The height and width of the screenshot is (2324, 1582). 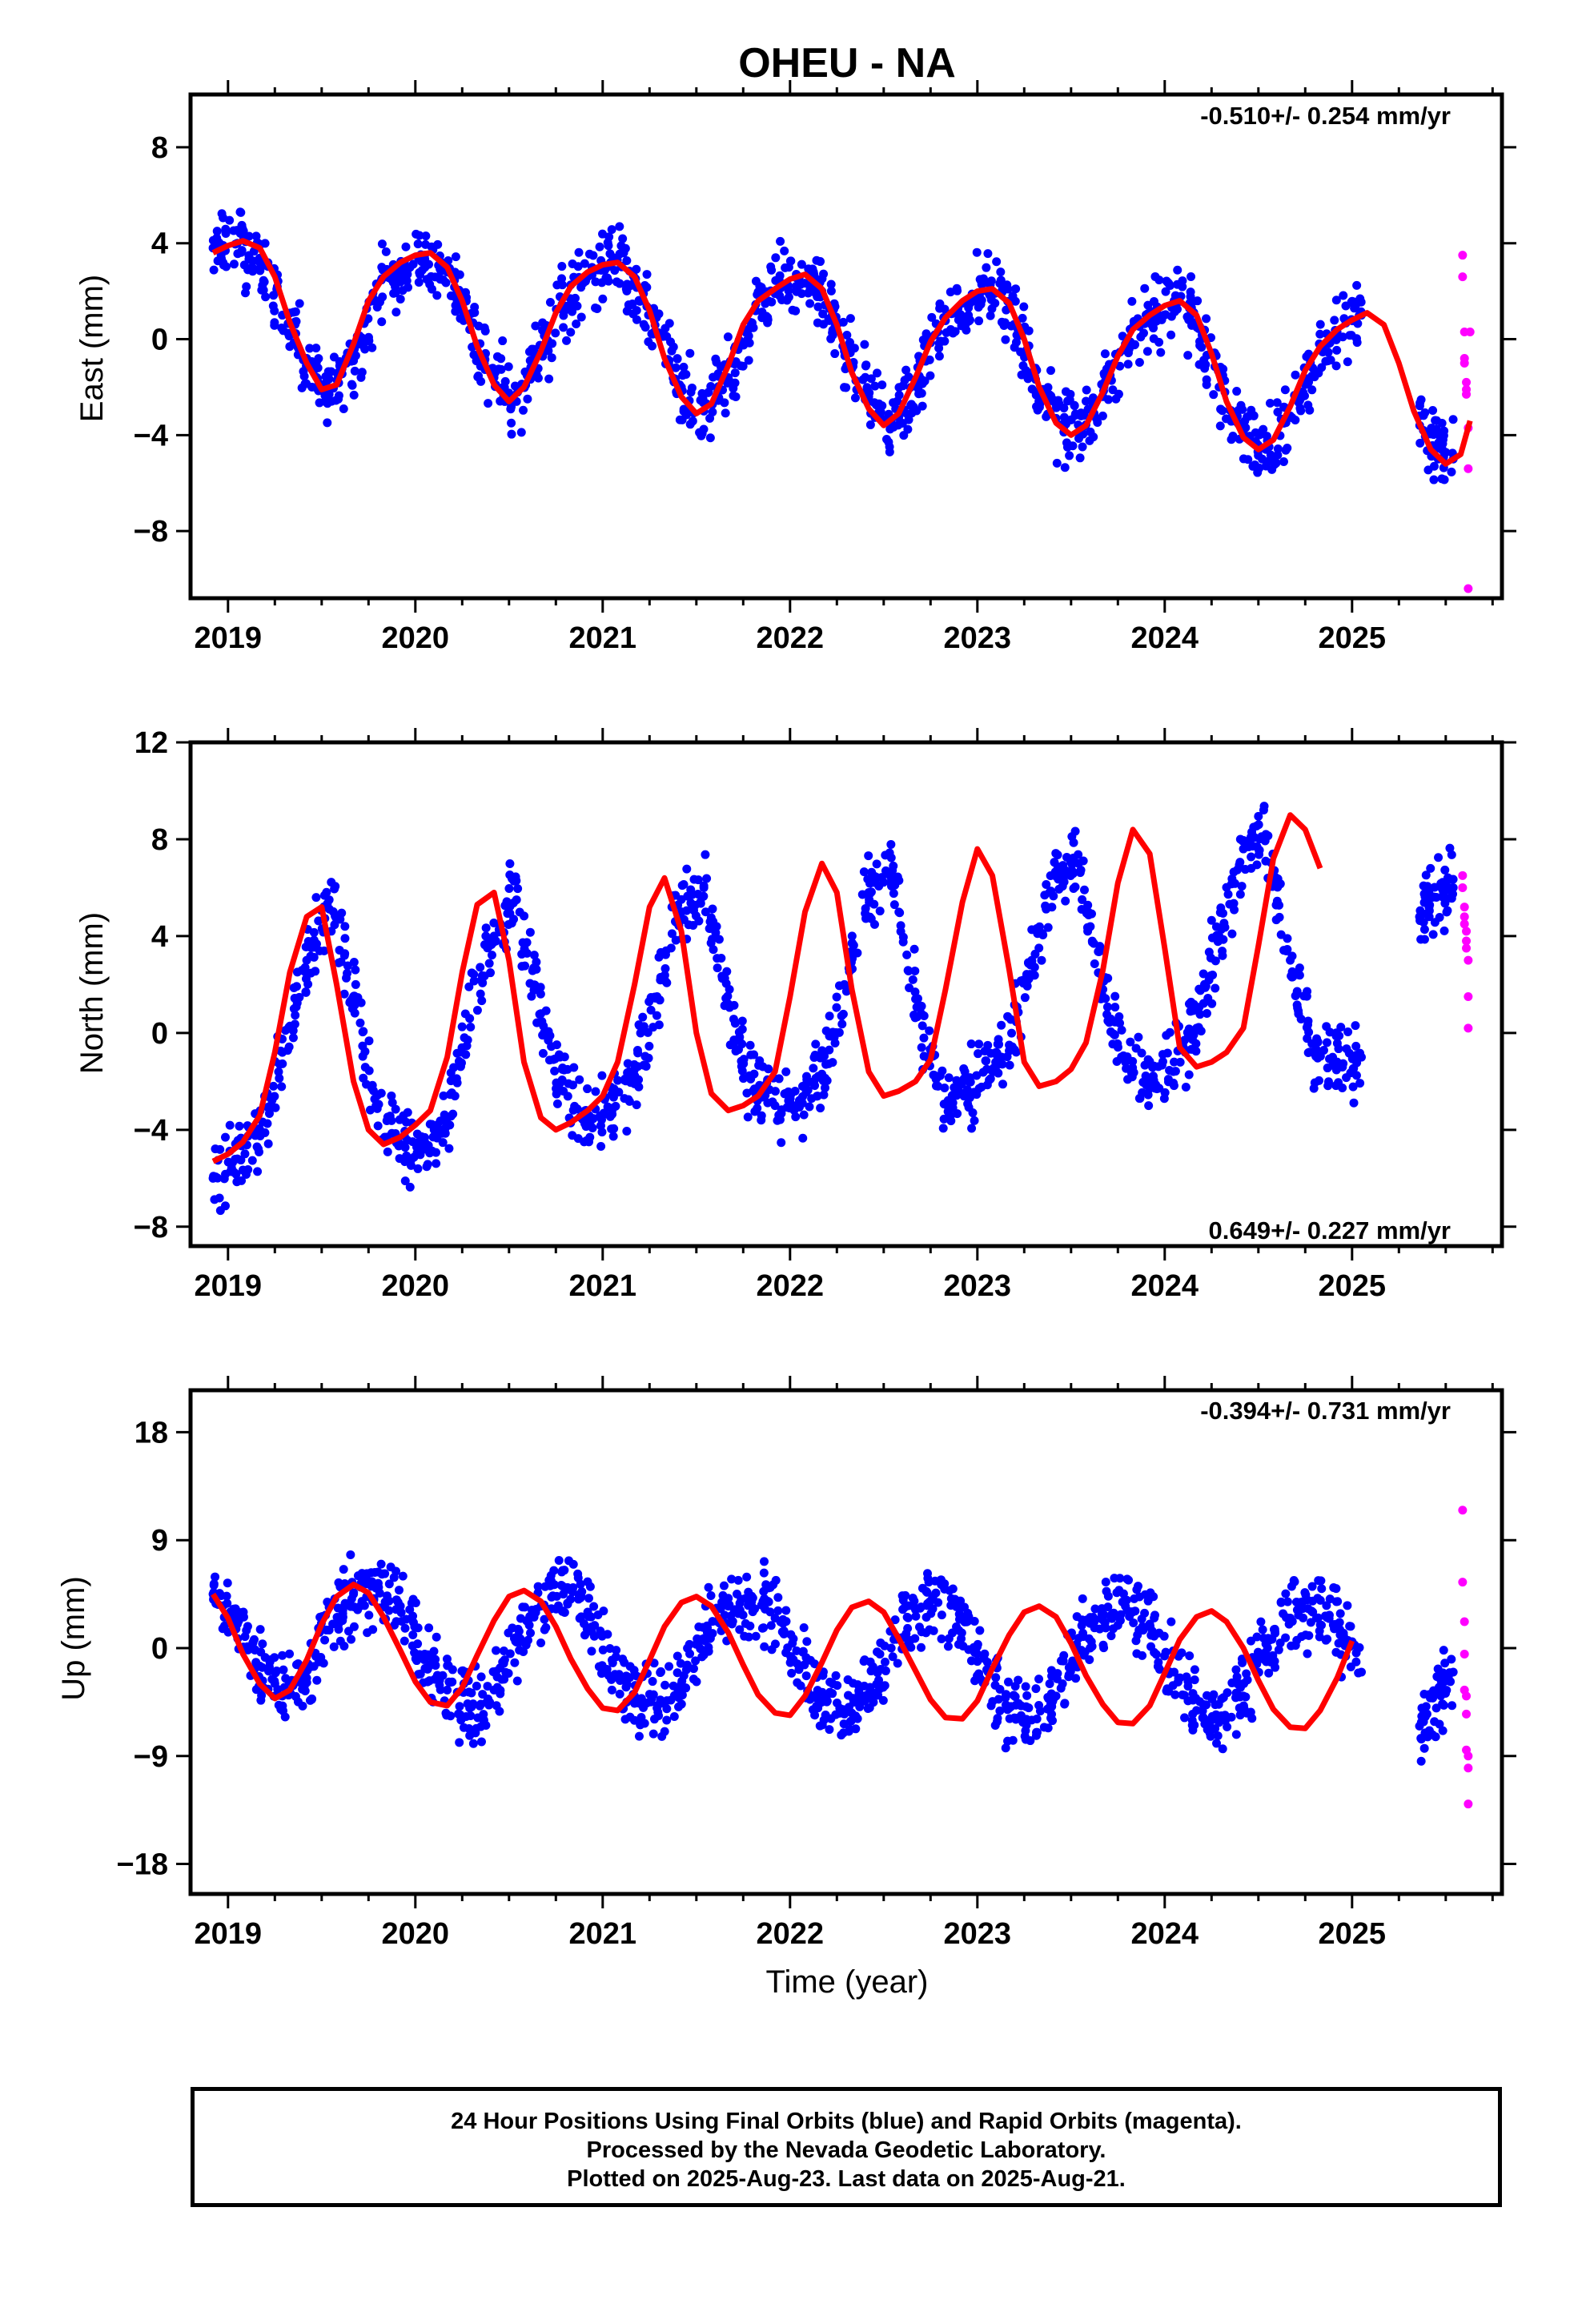 What do you see at coordinates (1326, 116) in the screenshot?
I see `east-rate-label: -0.510+/- 0.254 mm/yr` at bounding box center [1326, 116].